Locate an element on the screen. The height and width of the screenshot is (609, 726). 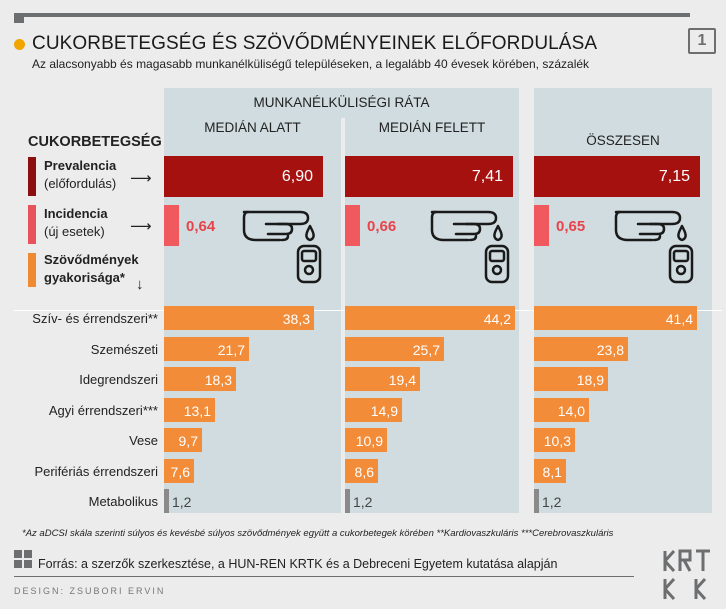
data-label-complication: 14,0 is located at coordinates (571, 411).